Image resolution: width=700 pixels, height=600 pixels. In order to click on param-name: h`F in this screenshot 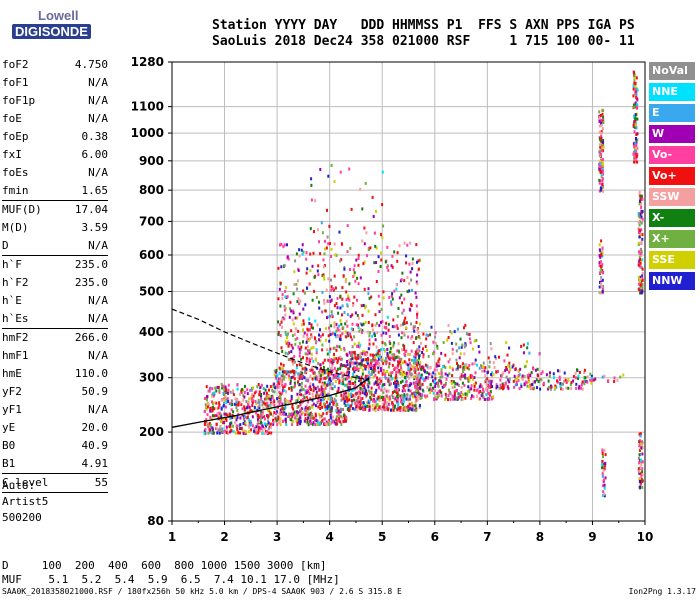, I will do `click(12, 264)`.